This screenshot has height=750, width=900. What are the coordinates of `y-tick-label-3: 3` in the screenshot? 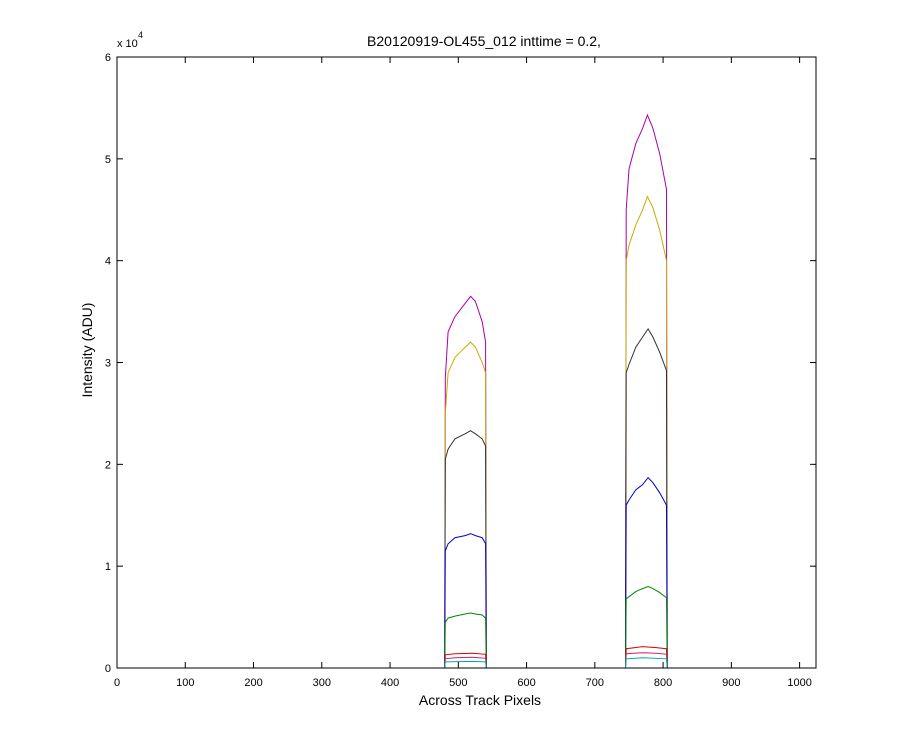 It's located at (108, 364).